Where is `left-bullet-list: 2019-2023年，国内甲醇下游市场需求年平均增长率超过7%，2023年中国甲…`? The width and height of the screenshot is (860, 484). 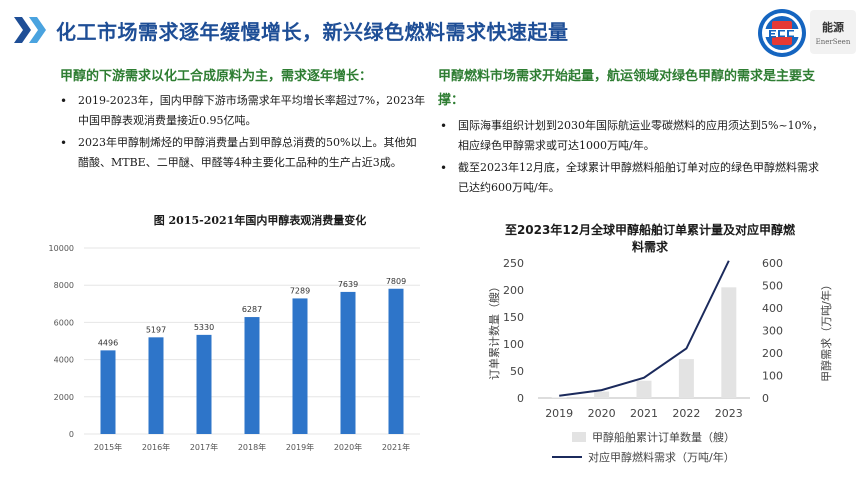
left-bullet-list: 2019-2023年，国内甲醇下游市场需求年平均增长率超过7%，2023年中国甲… is located at coordinates (242, 133).